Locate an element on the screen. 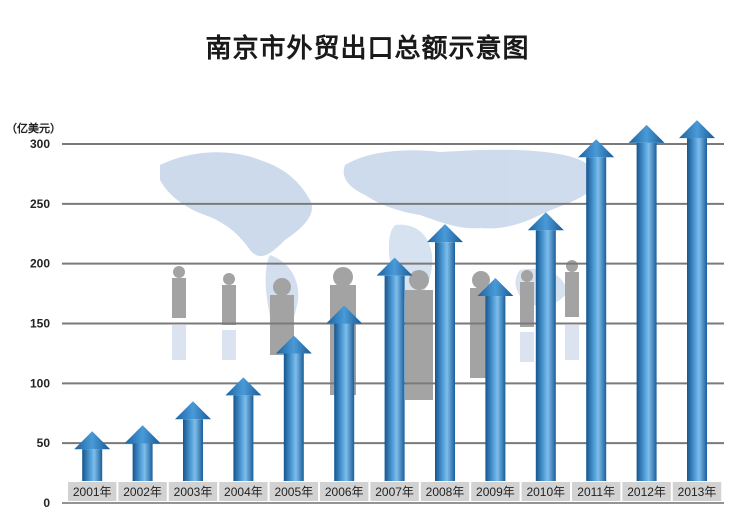  x-tick-label: 2007年 is located at coordinates (394, 492).